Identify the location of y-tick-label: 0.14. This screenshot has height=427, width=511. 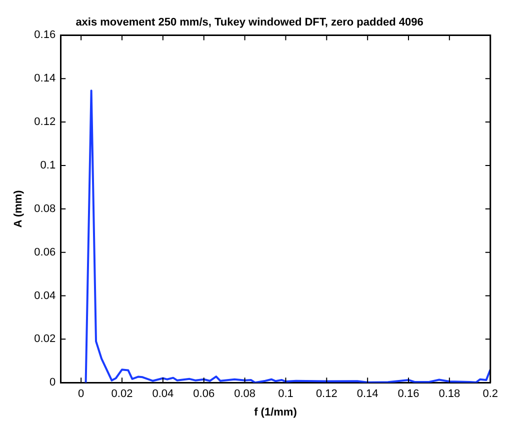
(45, 78).